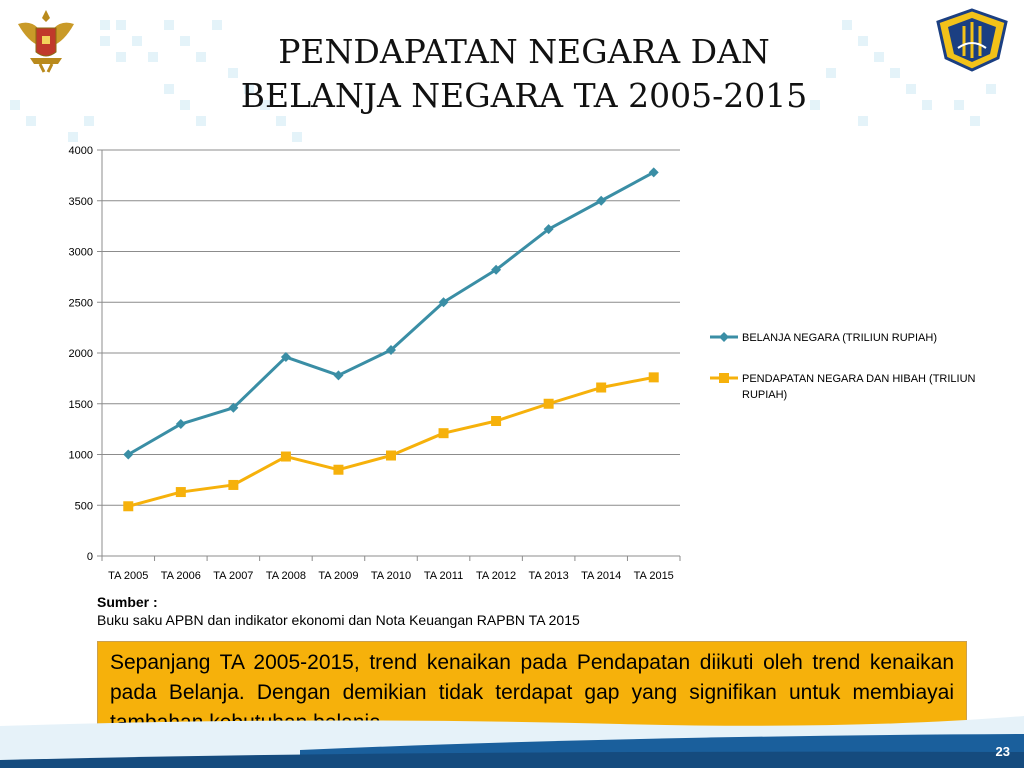  I want to click on y-tick-label: 4000, so click(81, 151).